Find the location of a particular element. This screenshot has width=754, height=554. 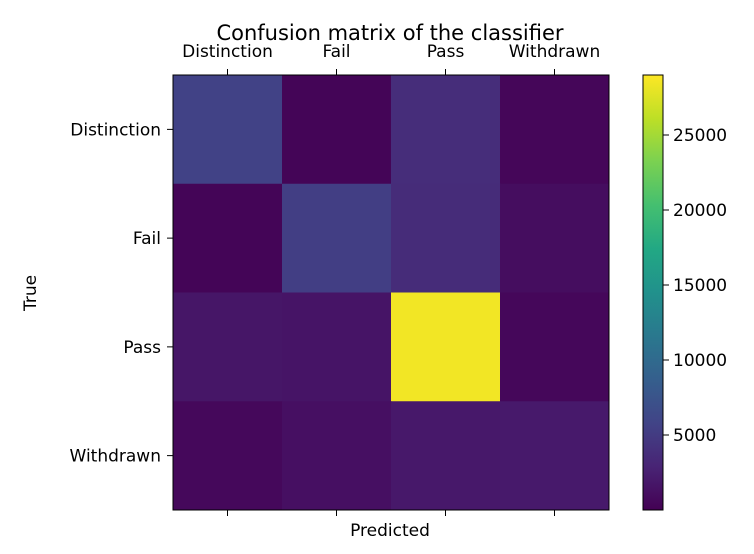

x-tick-label: Pass is located at coordinates (446, 52).